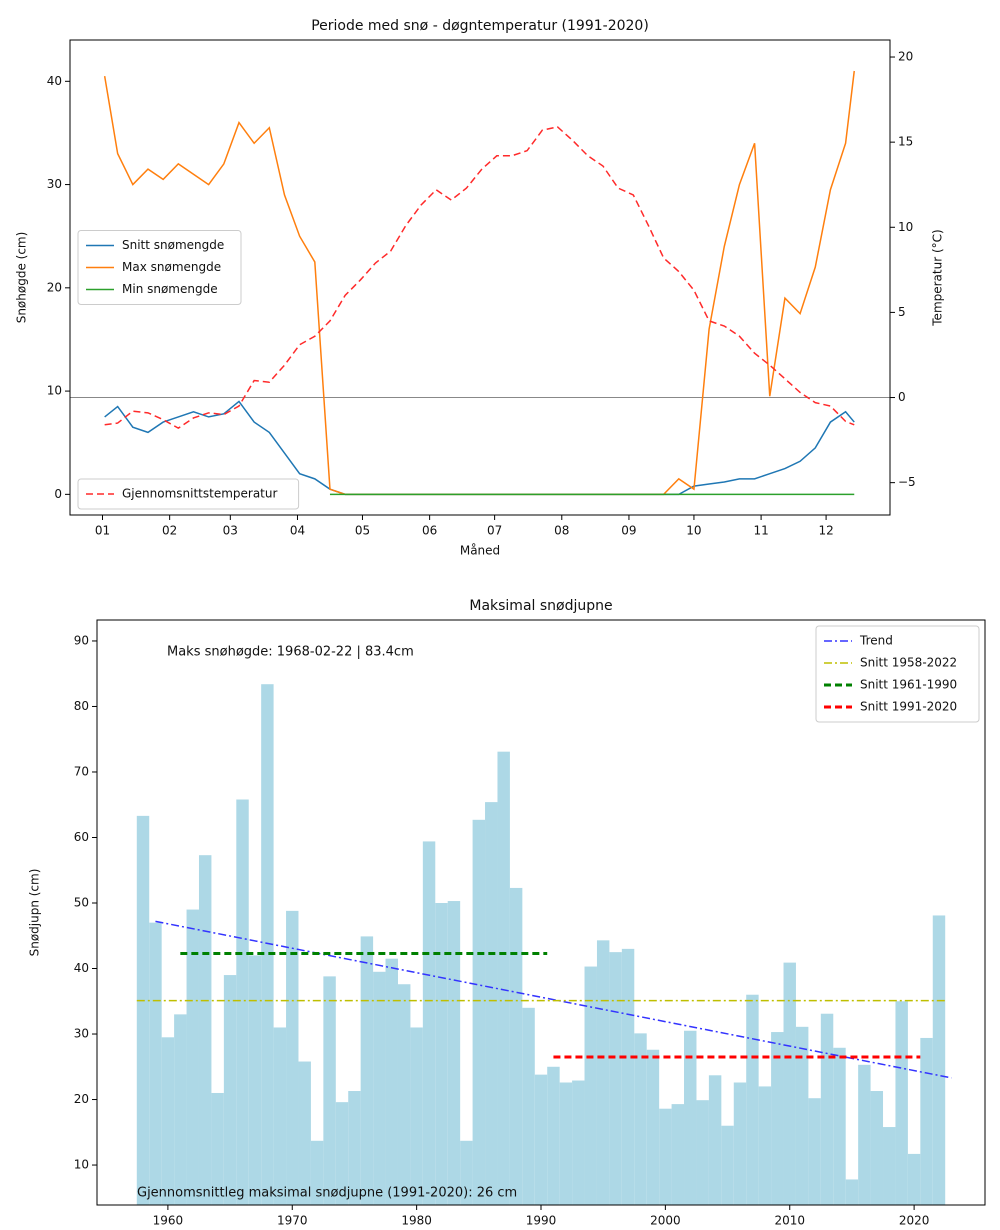 The image size is (1000, 1230). Describe the element at coordinates (480, 551) in the screenshot. I see `x-axis-label: Måned` at that location.